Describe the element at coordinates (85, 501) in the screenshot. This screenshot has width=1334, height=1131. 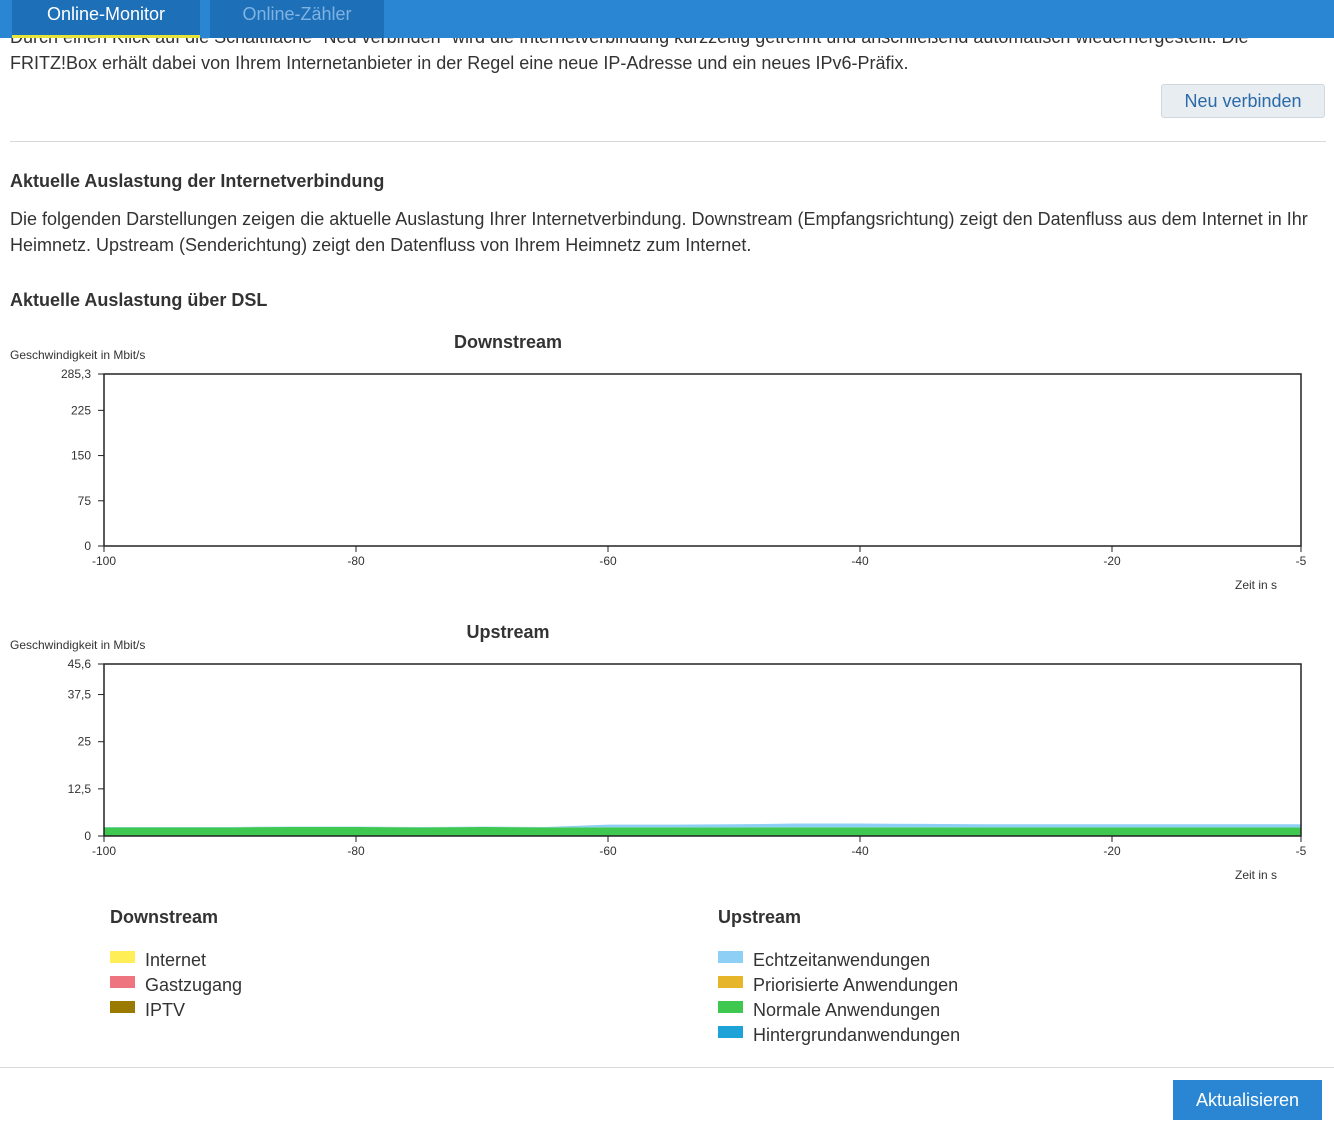
I see `y-tick-label: 75` at that location.